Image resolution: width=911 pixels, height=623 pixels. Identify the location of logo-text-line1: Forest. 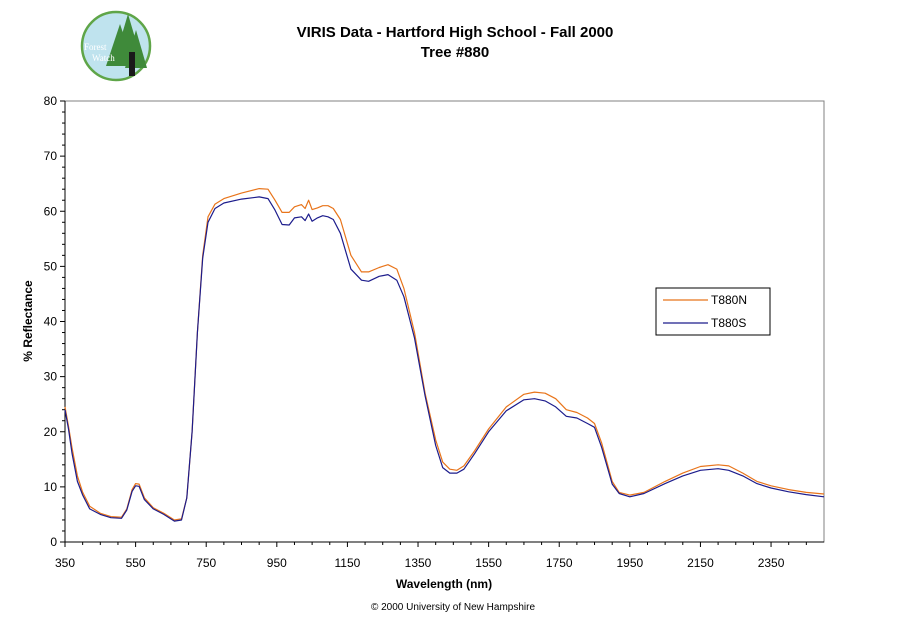
(95, 47).